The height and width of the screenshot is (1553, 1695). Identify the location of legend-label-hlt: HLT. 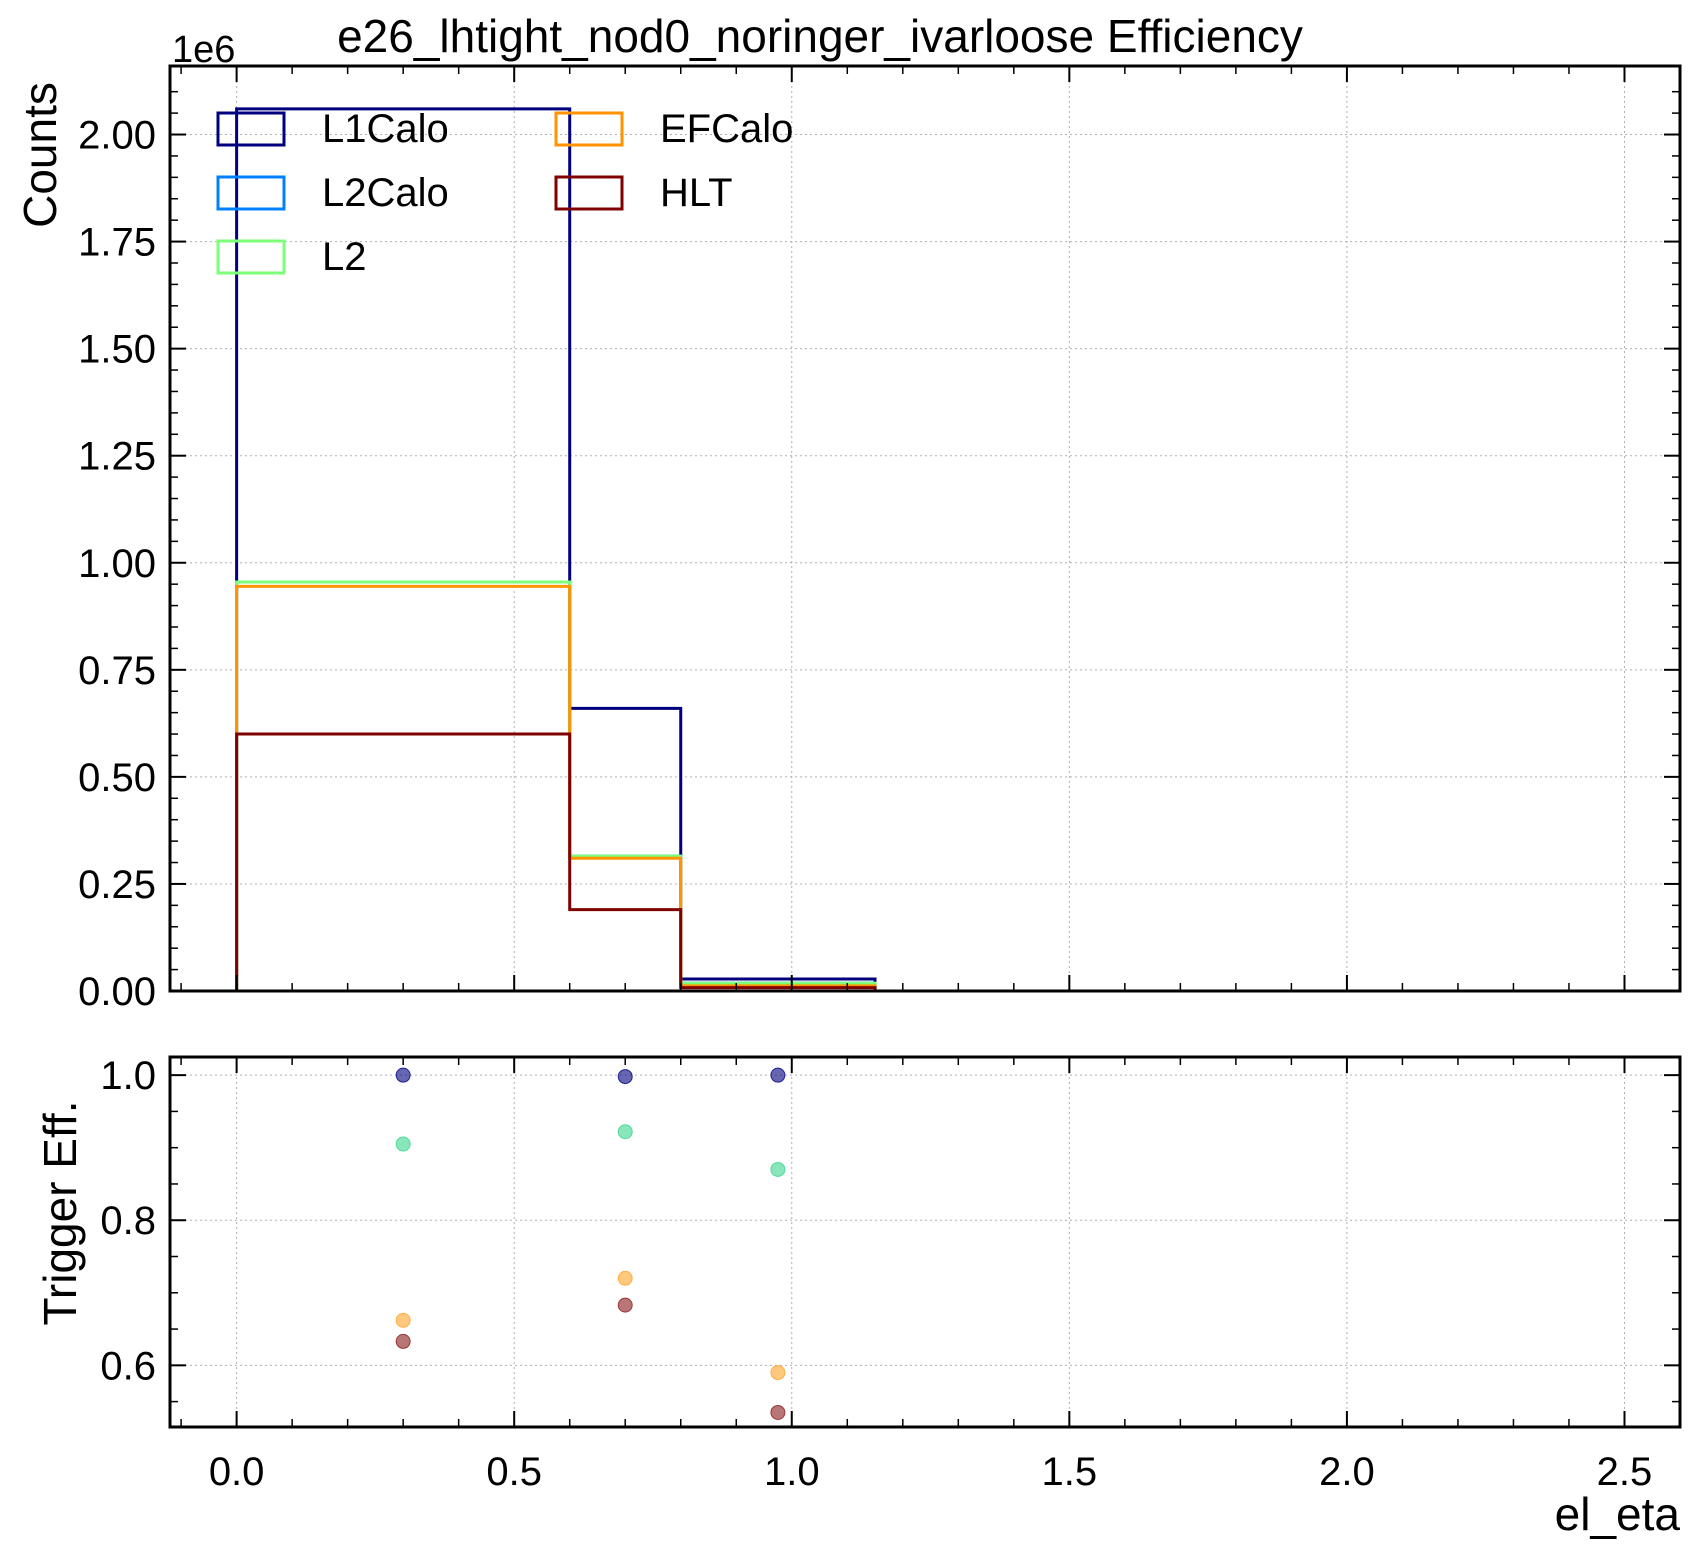
(696, 193).